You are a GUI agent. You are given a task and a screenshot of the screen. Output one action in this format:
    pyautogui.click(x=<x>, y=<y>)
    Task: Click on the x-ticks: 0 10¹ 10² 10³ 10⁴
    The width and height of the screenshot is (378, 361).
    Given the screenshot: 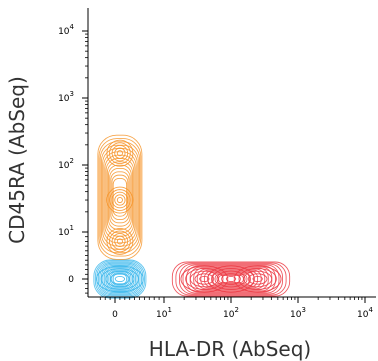 What is the action you would take?
    pyautogui.click(x=236, y=308)
    